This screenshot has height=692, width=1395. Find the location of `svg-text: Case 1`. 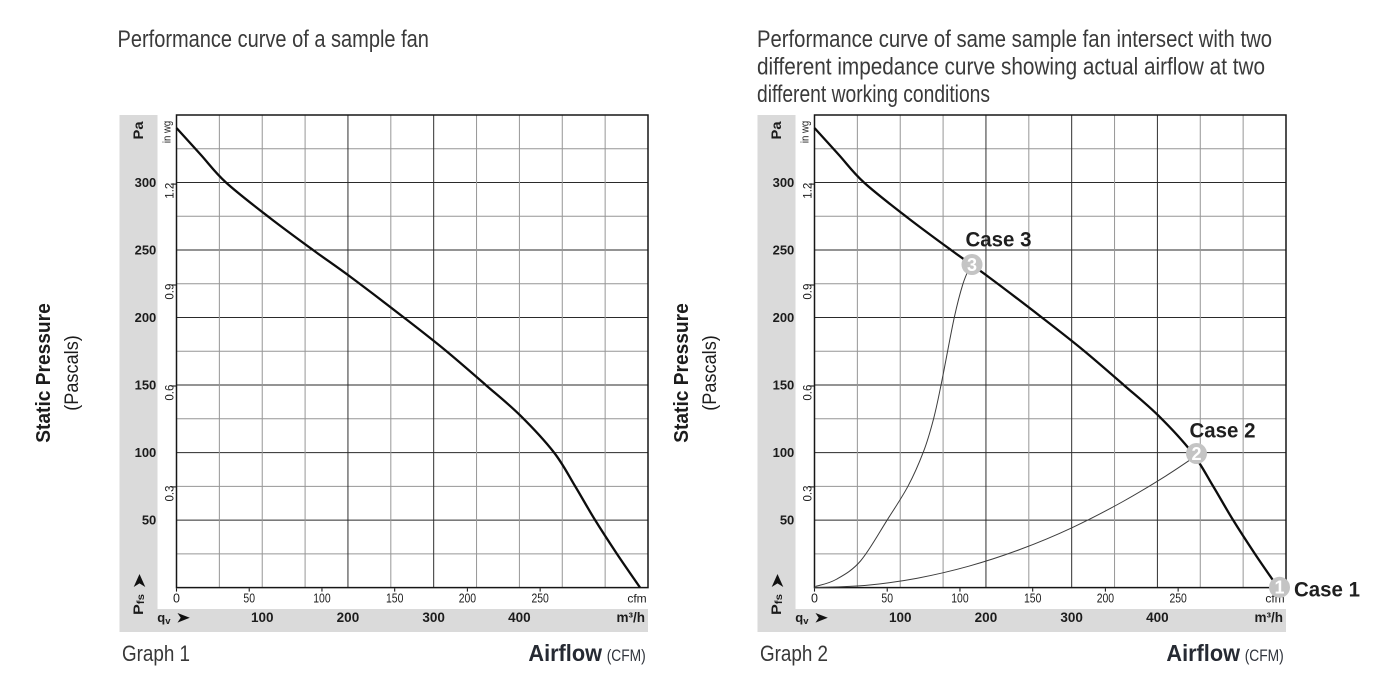

svg-text: Case 1 is located at coordinates (1327, 590).